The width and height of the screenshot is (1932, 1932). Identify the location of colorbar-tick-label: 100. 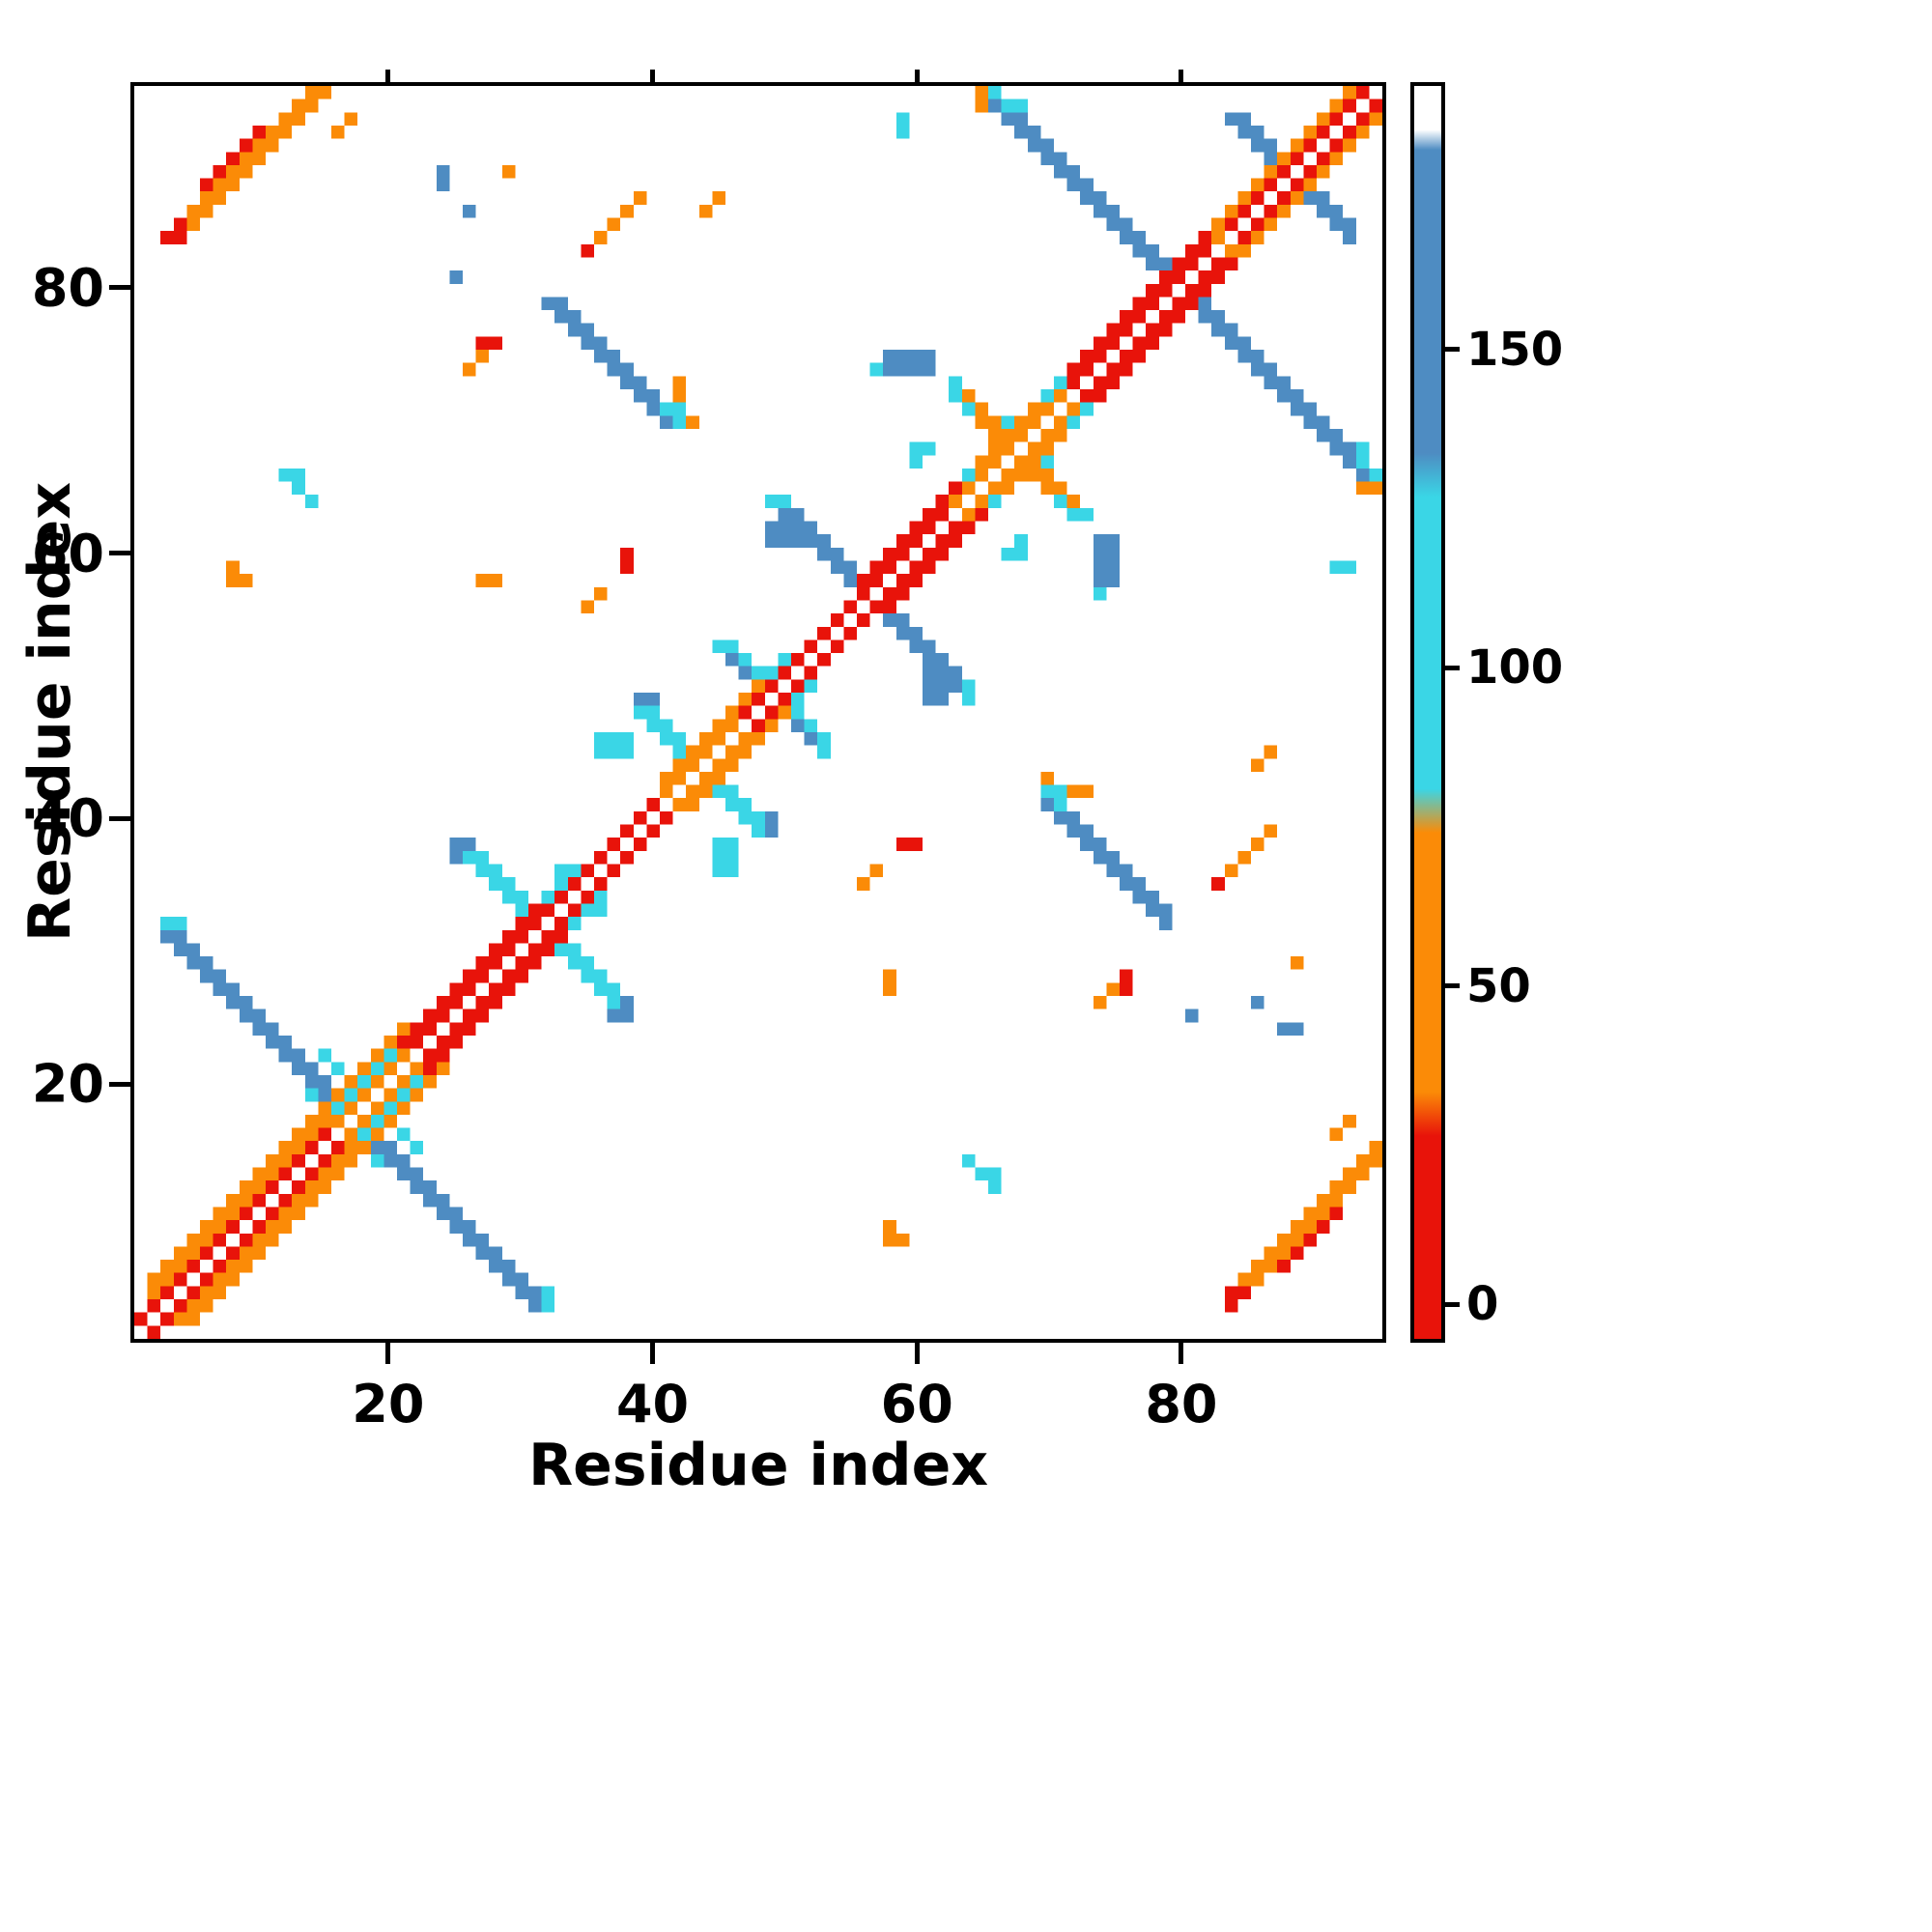
(1515, 668).